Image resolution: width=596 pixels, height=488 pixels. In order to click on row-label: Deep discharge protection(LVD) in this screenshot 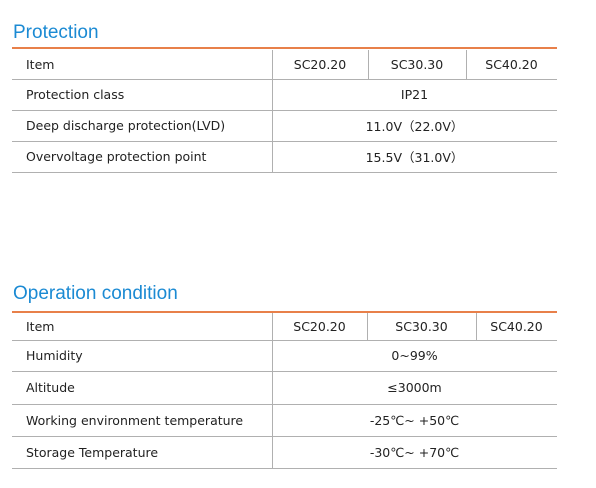, I will do `click(126, 125)`.